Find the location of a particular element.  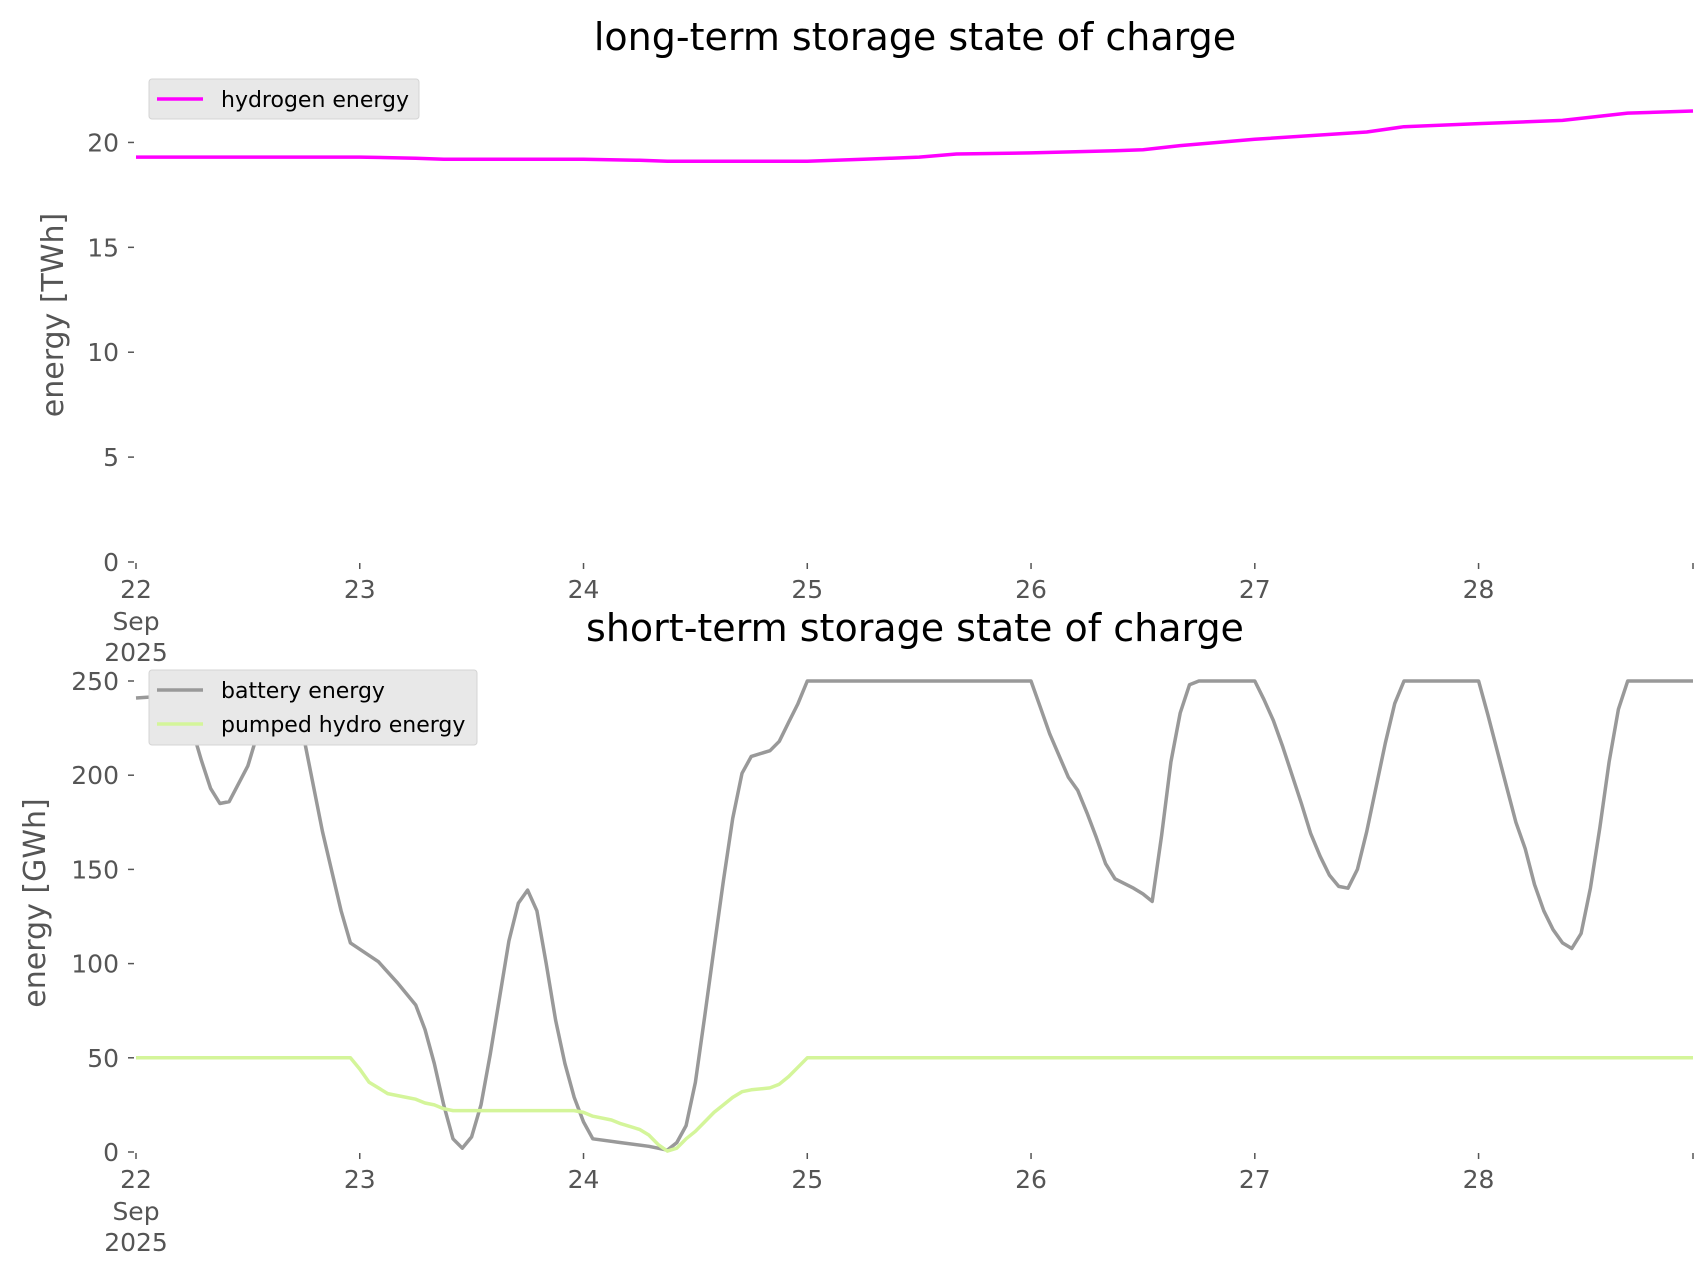

y-tick-label: 15 is located at coordinates (103, 247).